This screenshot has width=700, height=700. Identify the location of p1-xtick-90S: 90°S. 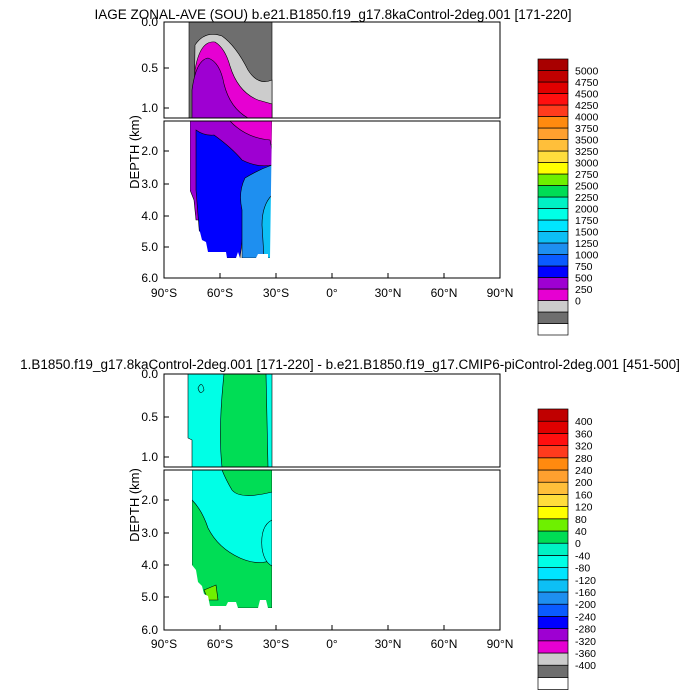
(164, 293).